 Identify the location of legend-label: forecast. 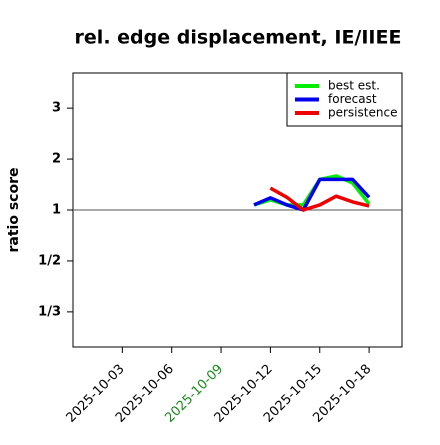
(352, 99).